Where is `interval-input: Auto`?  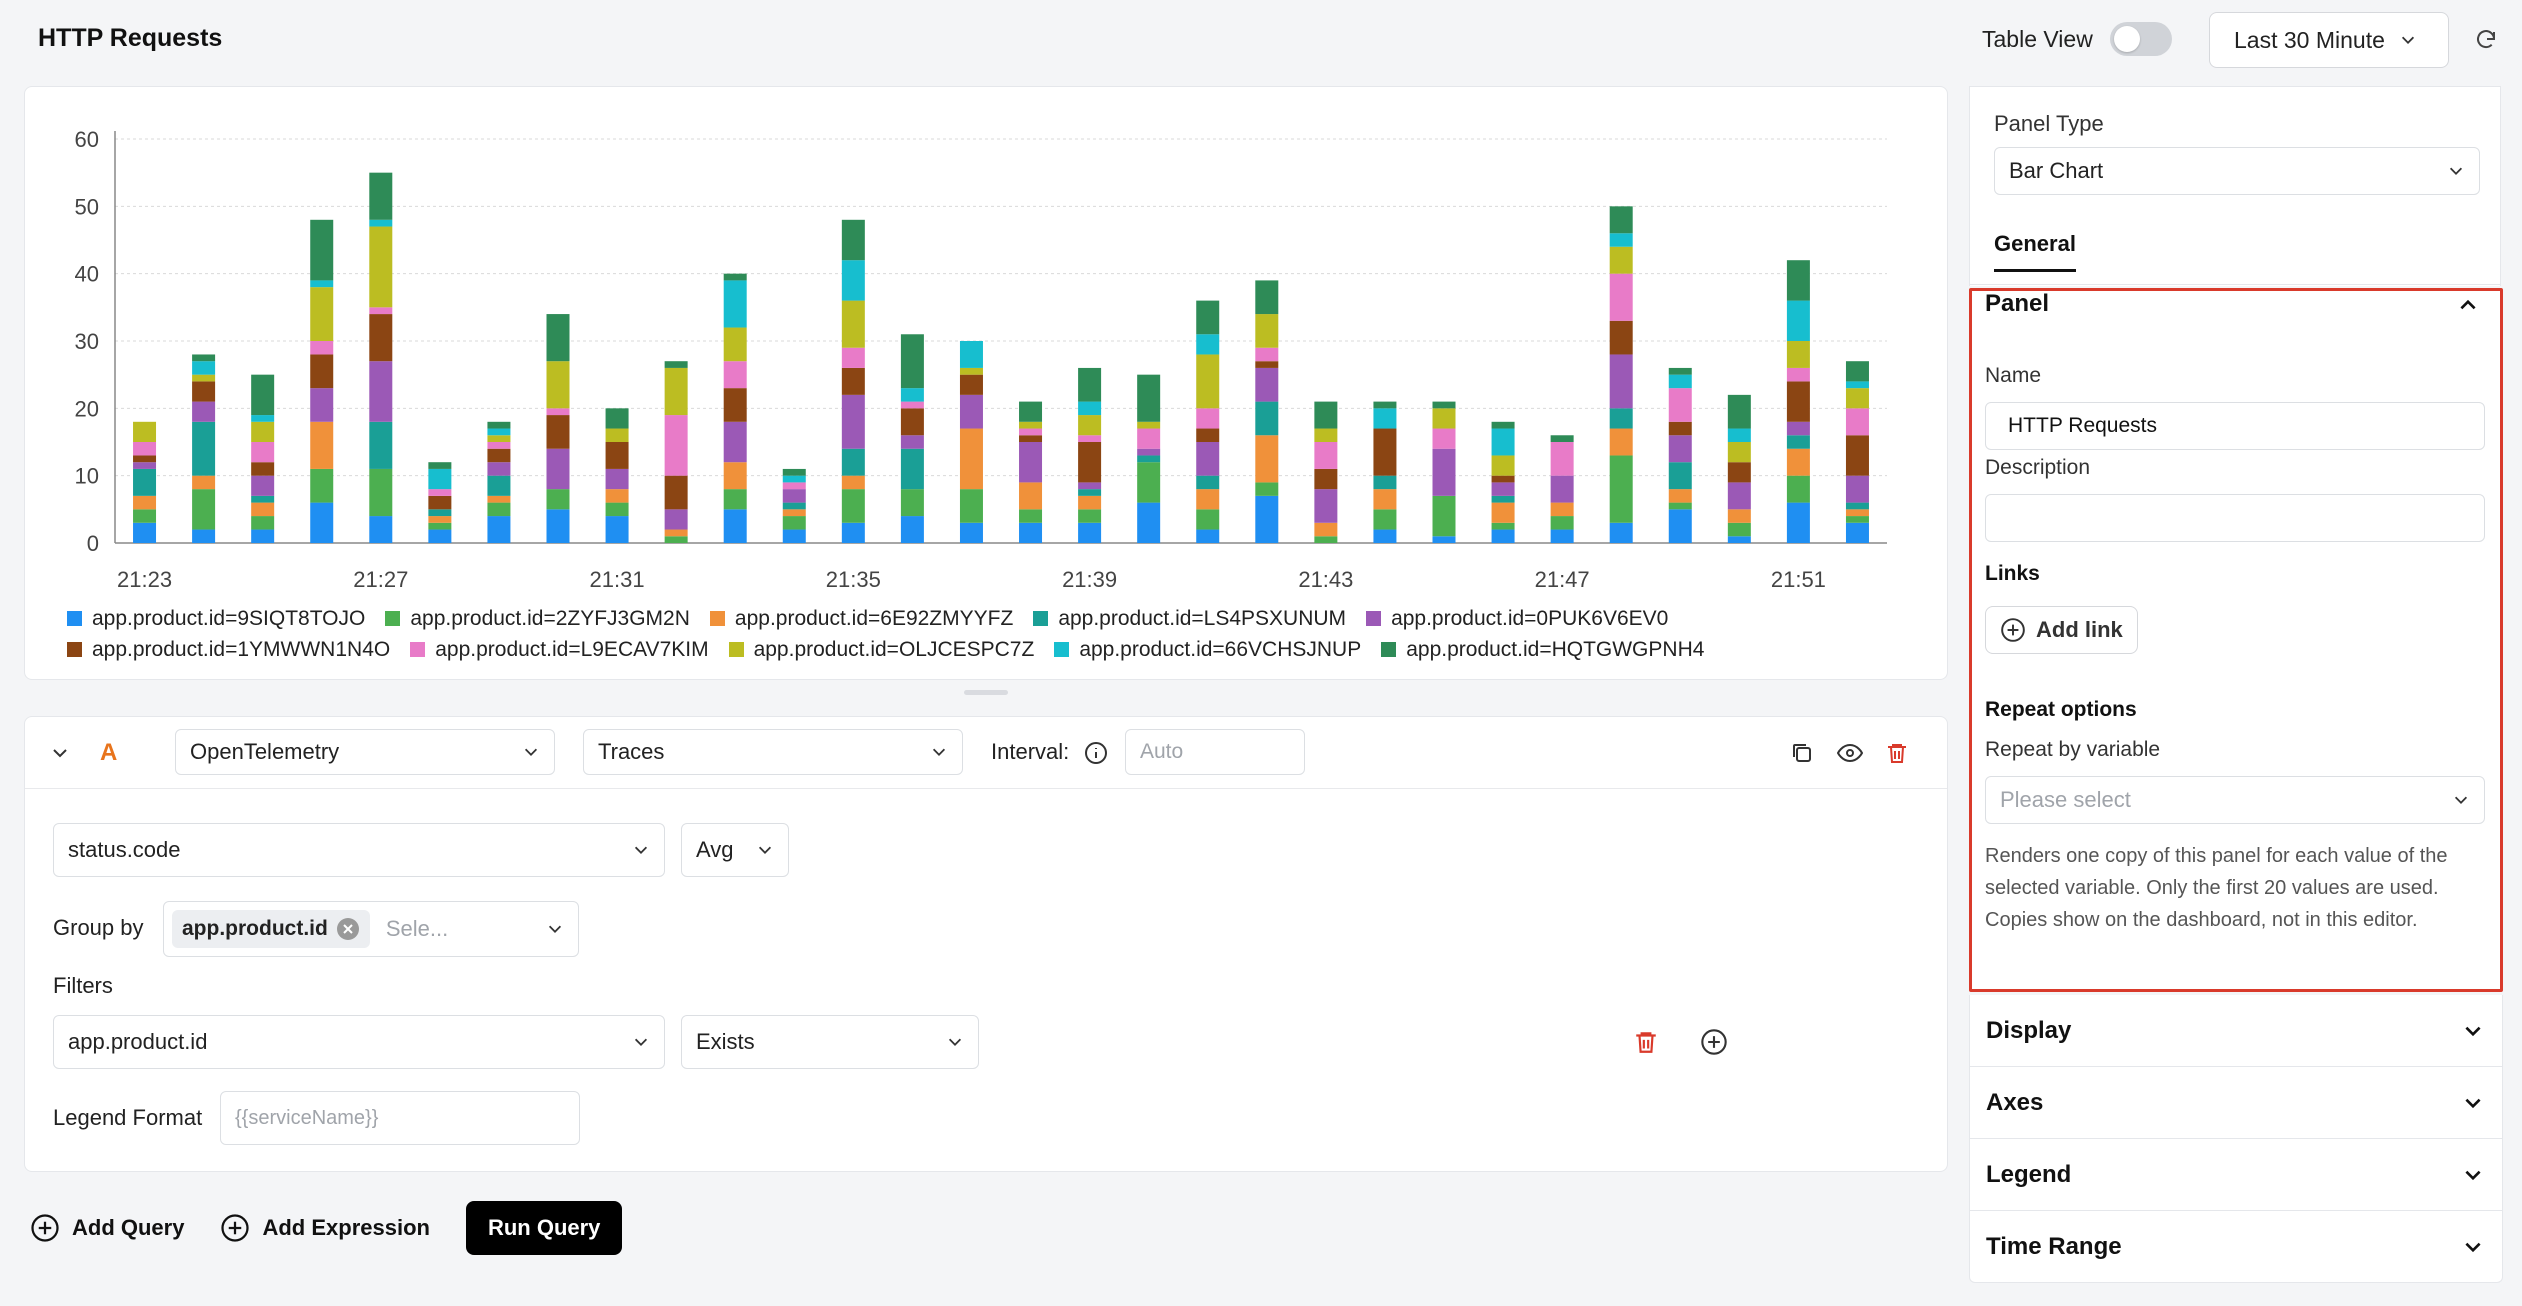 interval-input: Auto is located at coordinates (1215, 752).